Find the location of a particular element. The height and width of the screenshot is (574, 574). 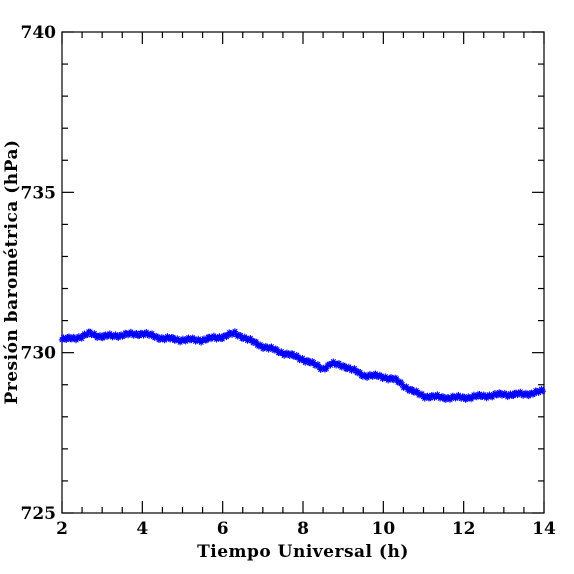

y-tick-label: 740 is located at coordinates (39, 33).